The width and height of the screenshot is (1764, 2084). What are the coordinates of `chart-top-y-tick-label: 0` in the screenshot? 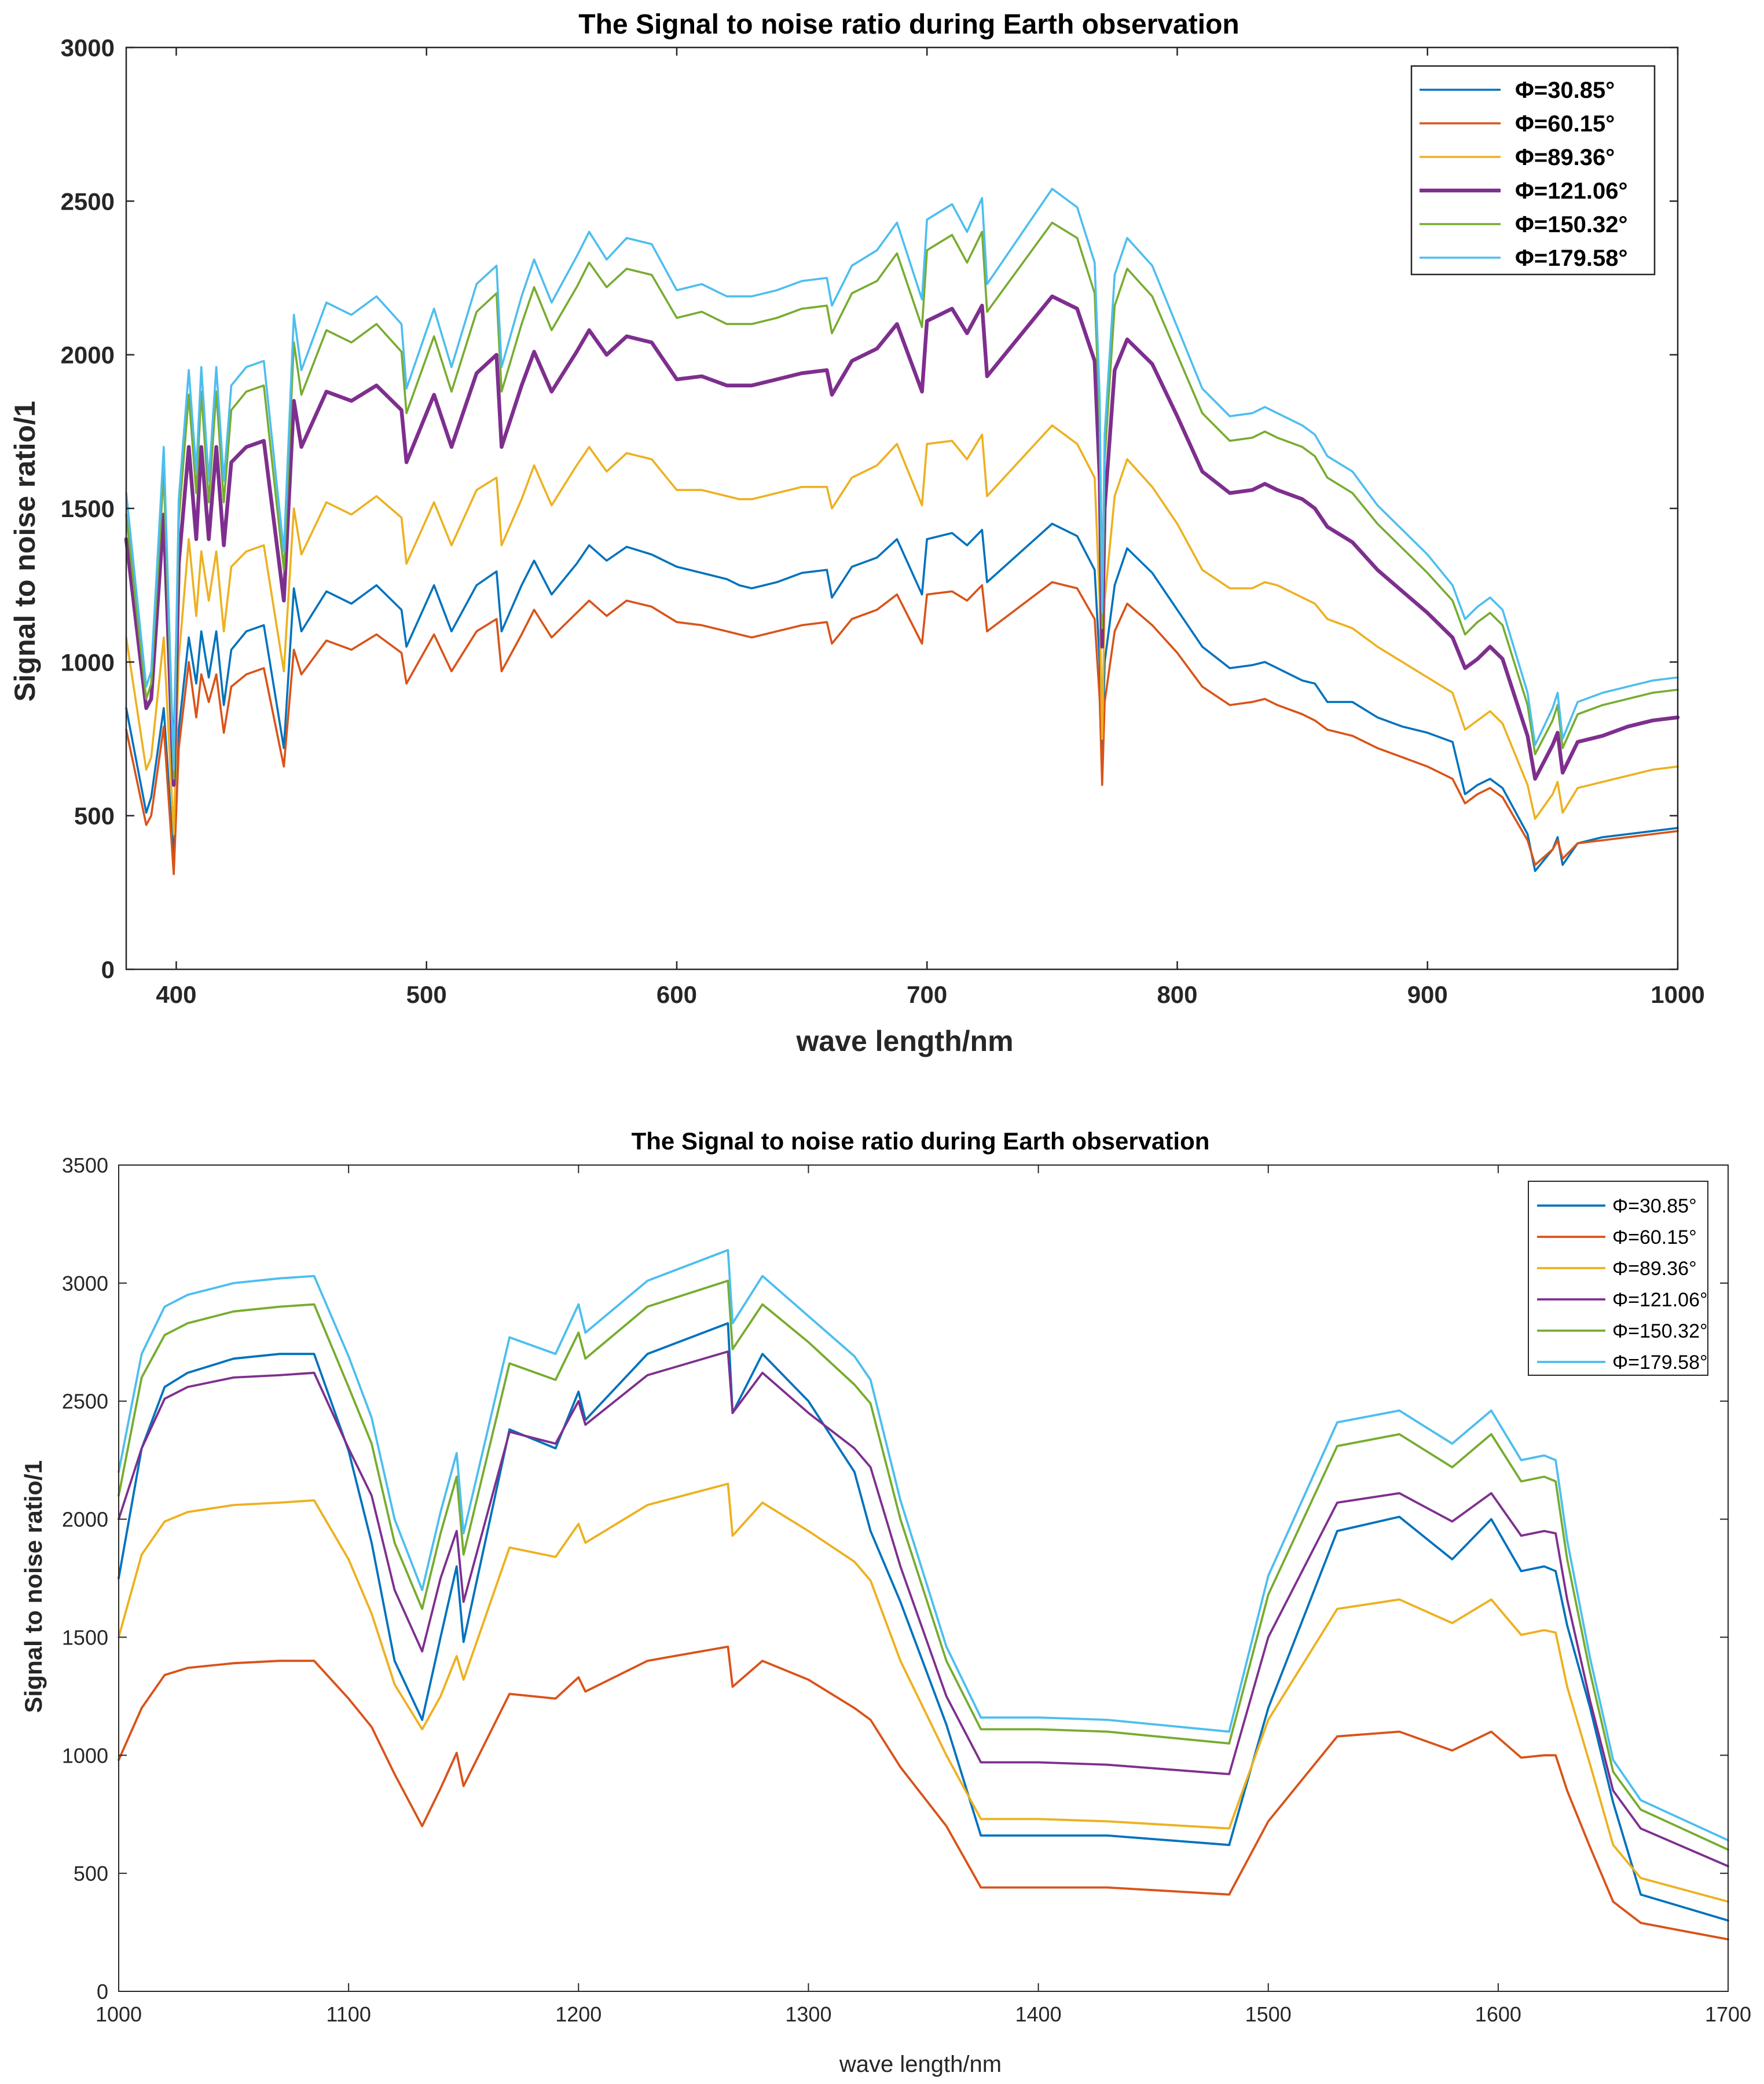 It's located at (108, 969).